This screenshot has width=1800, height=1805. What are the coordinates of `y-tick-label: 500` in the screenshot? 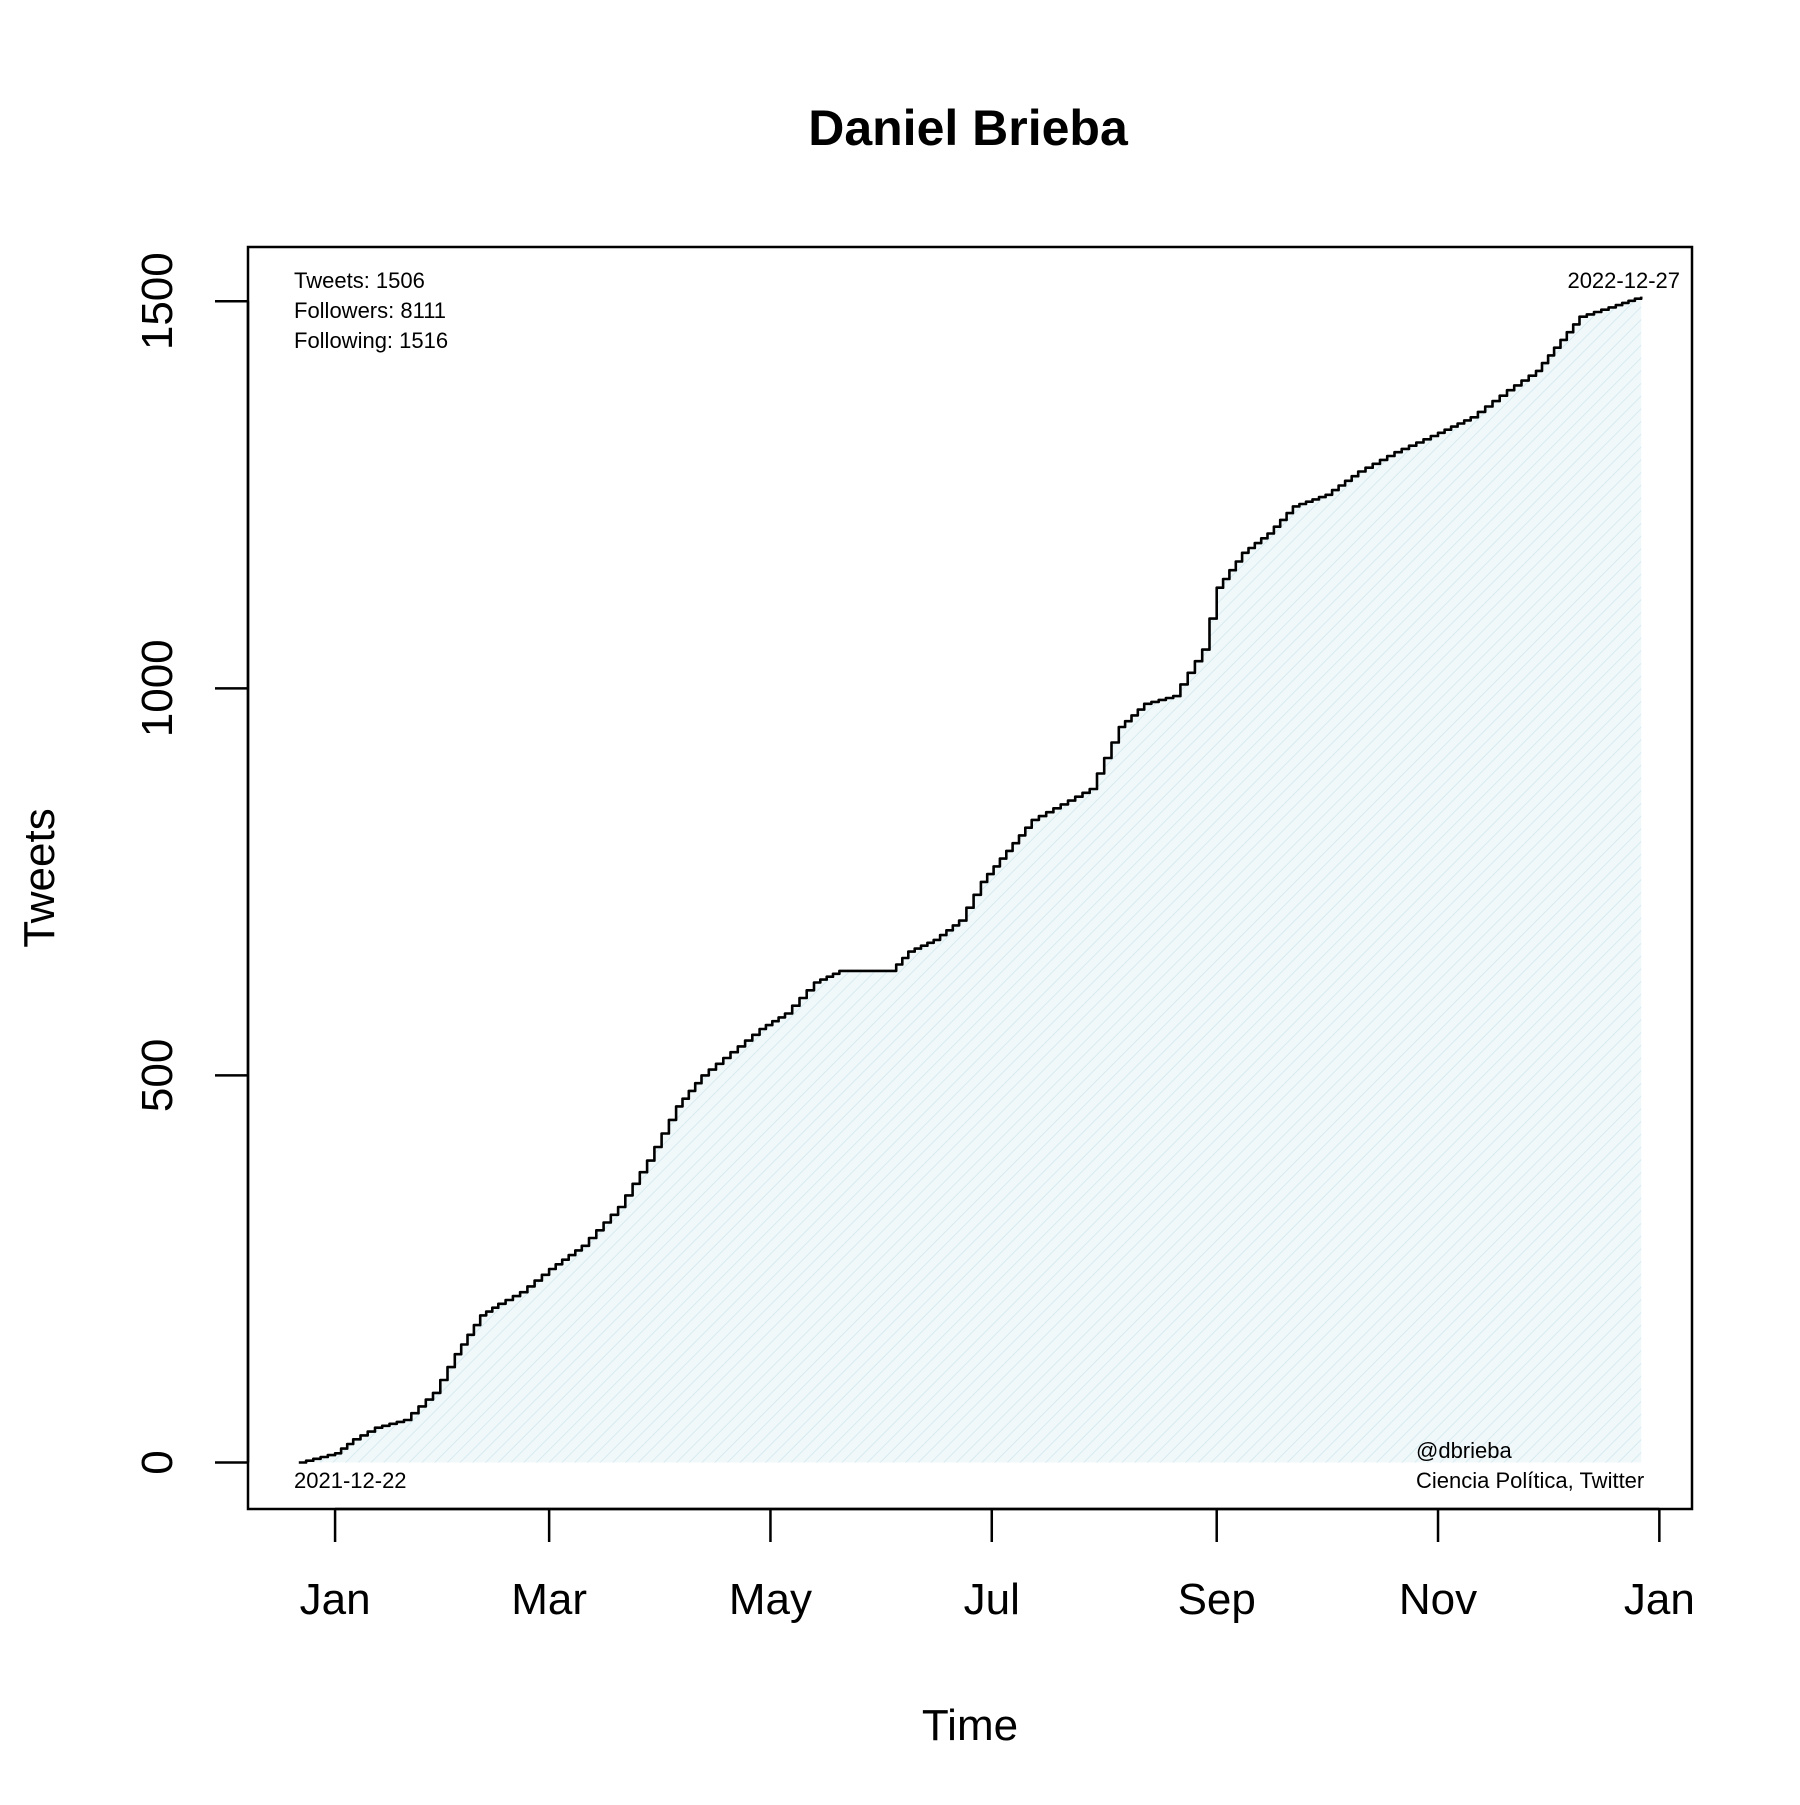 It's located at (157, 1075).